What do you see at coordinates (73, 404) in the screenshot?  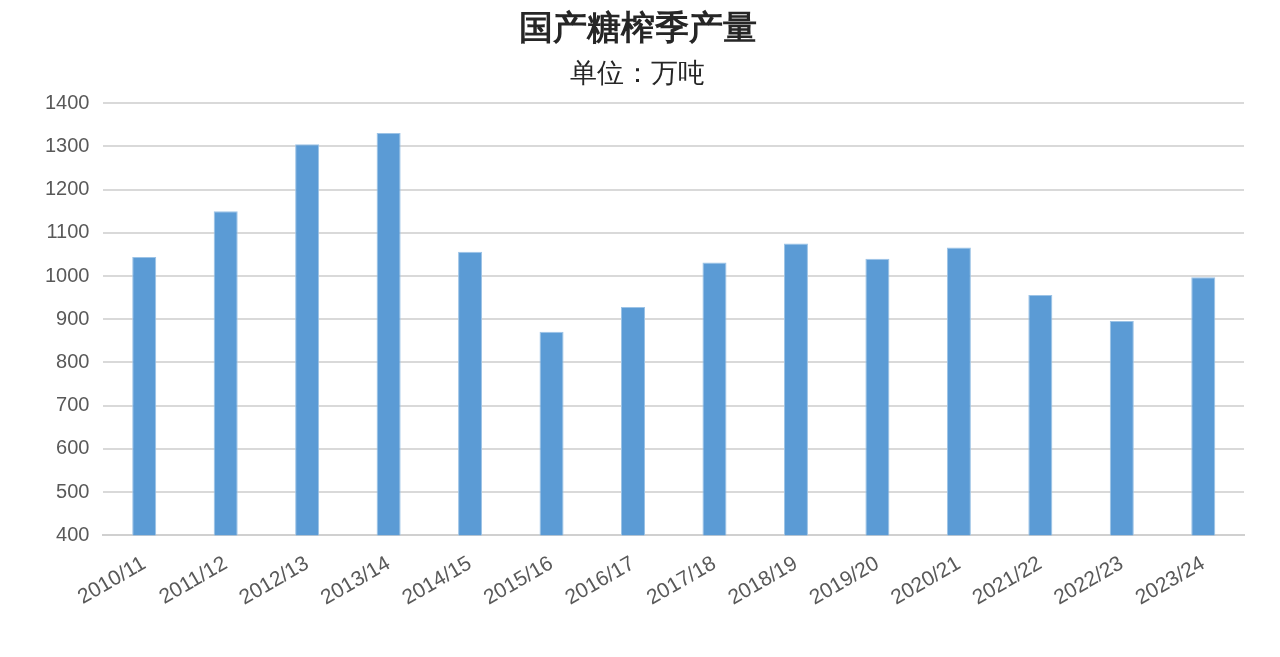 I see `y-tick-label: 700` at bounding box center [73, 404].